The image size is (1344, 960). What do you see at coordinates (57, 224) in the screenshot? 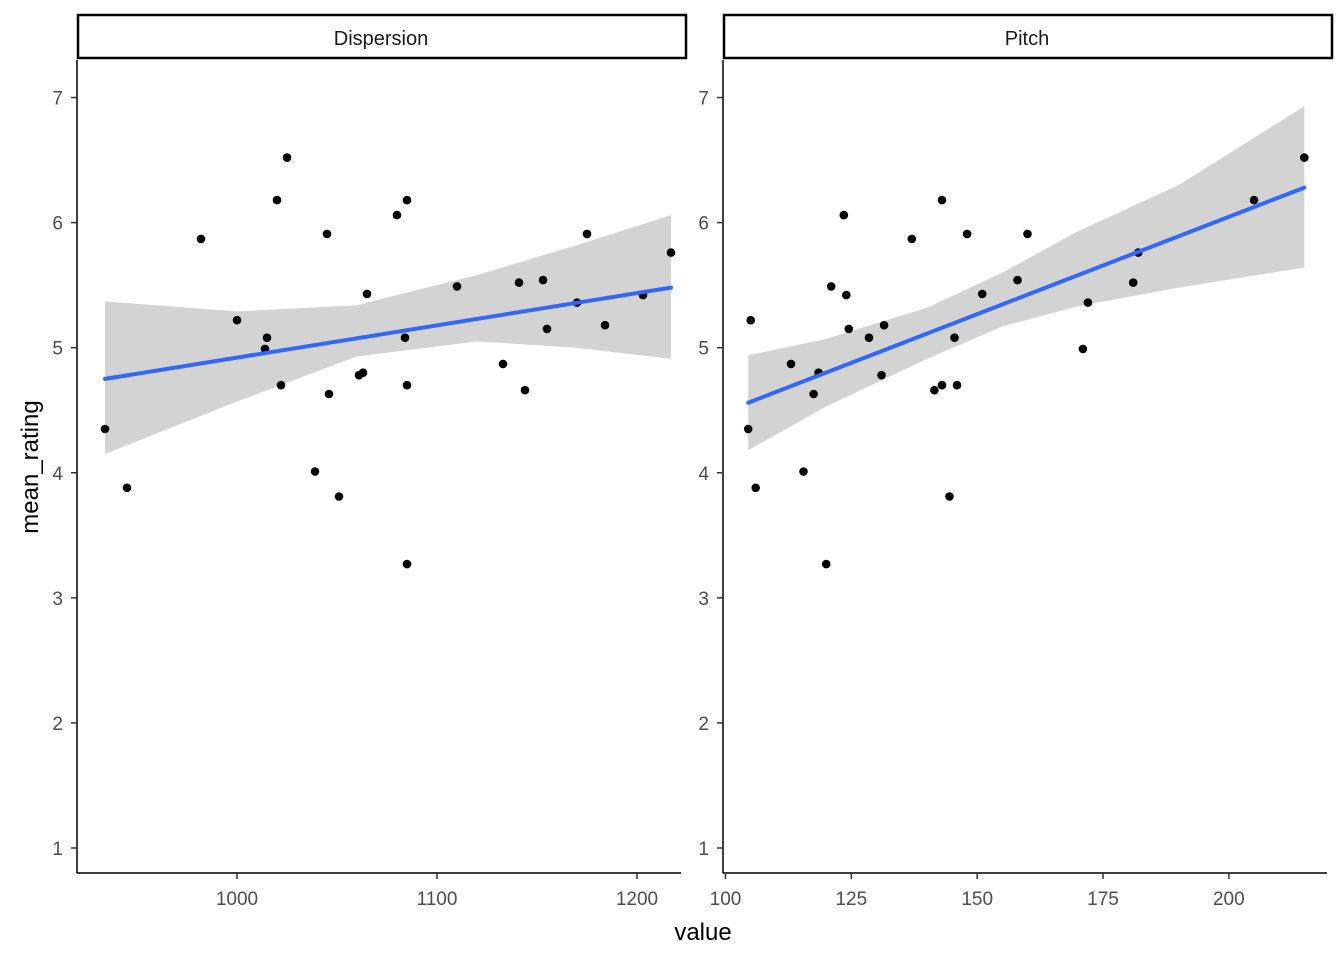
I see `y-tick-label-dispersion-6: 6` at bounding box center [57, 224].